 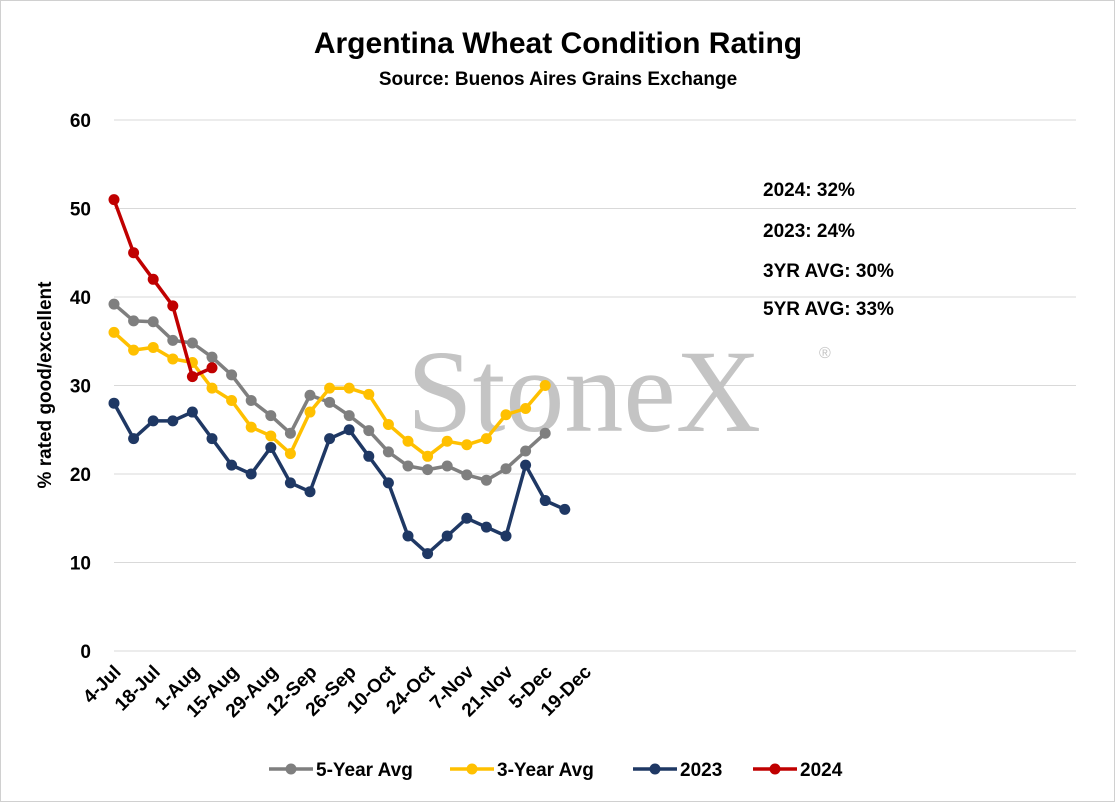 I want to click on x-tick-label: 18-Jul, so click(x=138, y=689).